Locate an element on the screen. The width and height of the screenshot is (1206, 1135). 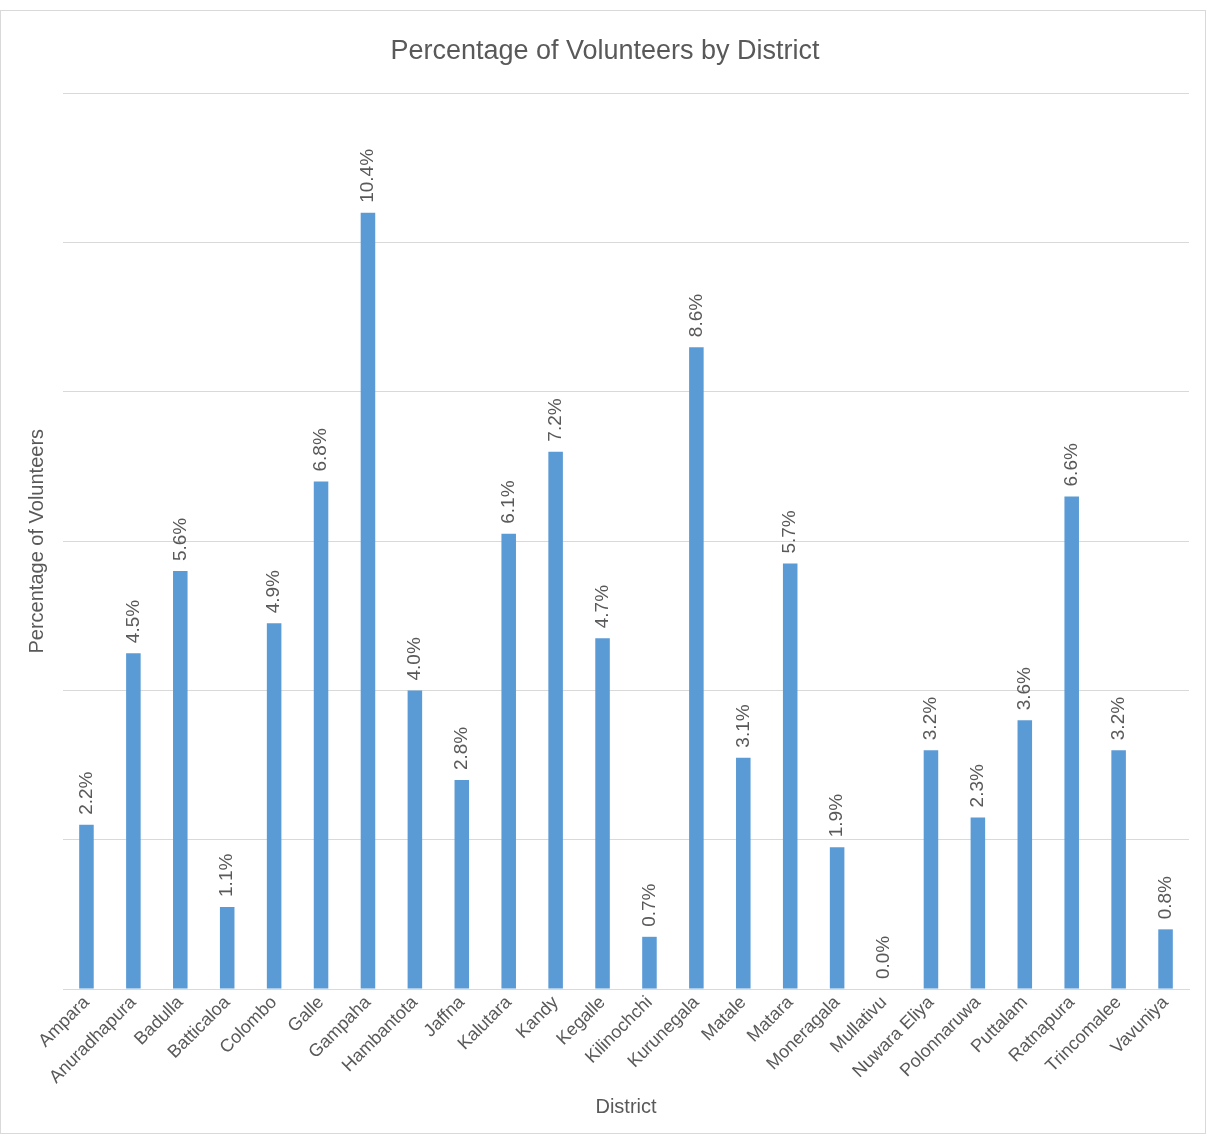
data-label: 0.7% is located at coordinates (648, 905).